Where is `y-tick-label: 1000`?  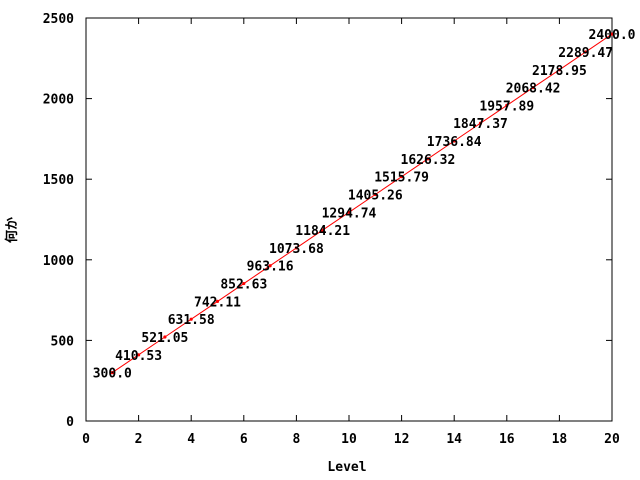 y-tick-label: 1000 is located at coordinates (58, 261).